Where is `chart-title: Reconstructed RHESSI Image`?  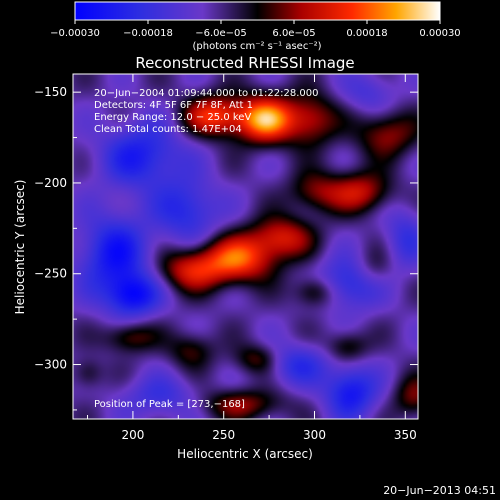
chart-title: Reconstructed RHESSI Image is located at coordinates (244, 63).